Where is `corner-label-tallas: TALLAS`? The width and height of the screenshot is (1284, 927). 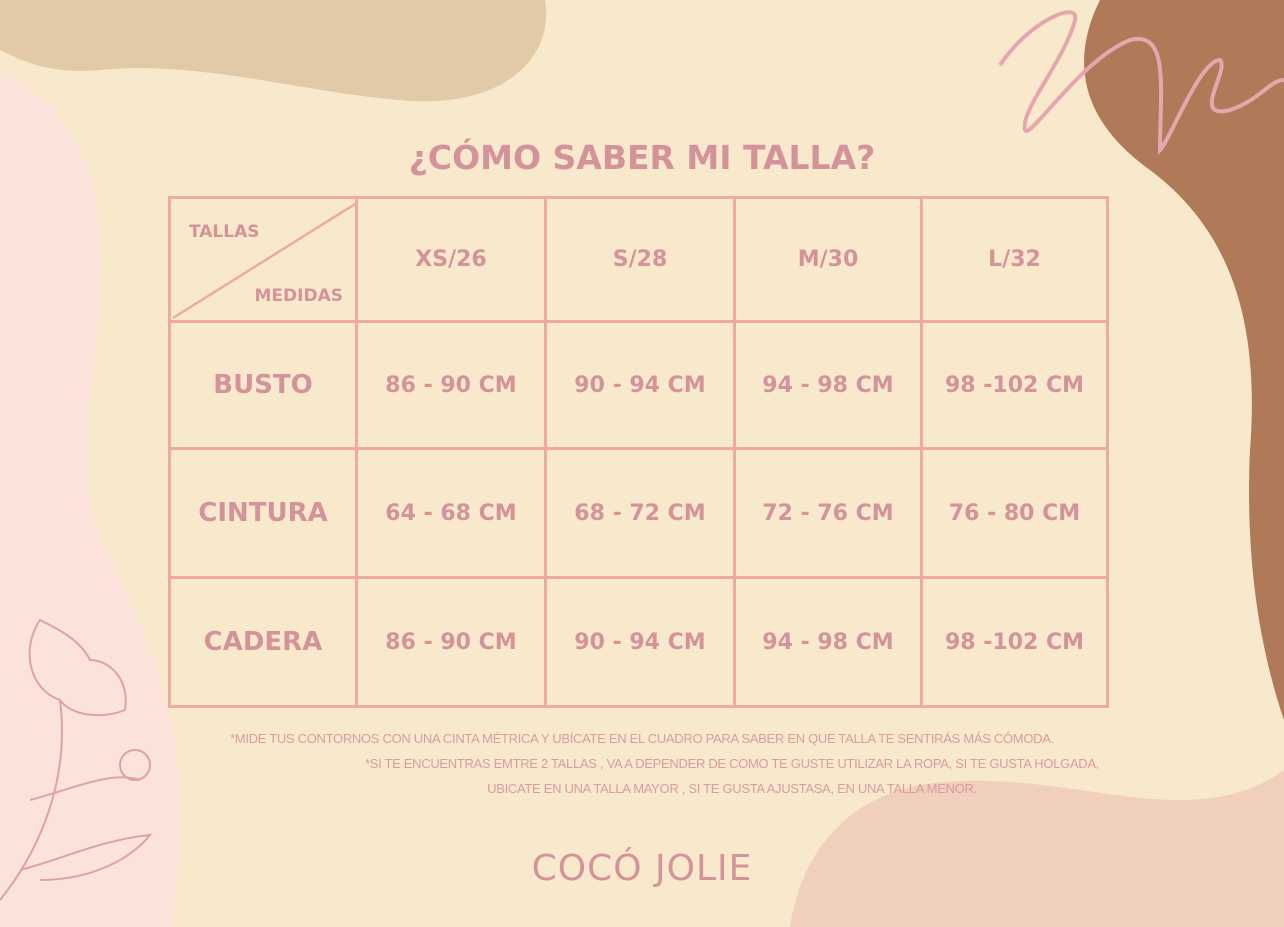
corner-label-tallas: TALLAS is located at coordinates (224, 231).